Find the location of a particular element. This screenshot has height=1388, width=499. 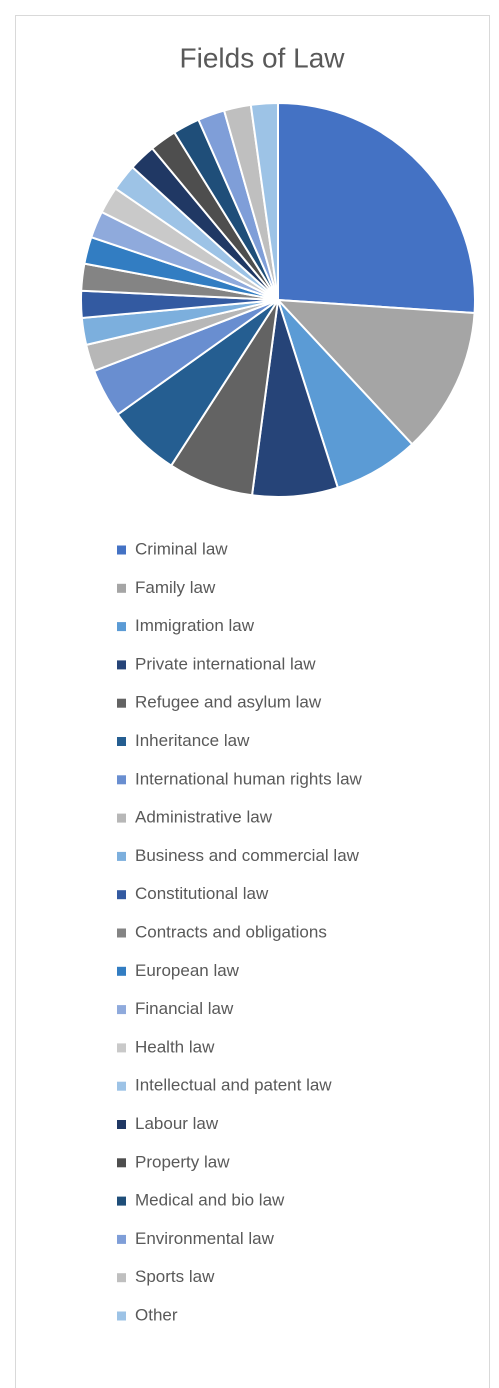

legend-label: Health law is located at coordinates (175, 1046).